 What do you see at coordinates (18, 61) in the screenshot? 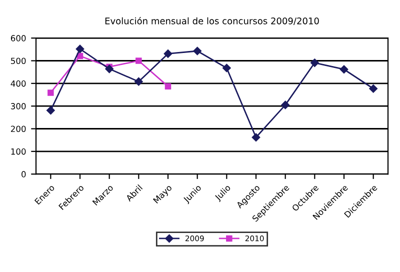
I see `y-tick-label: 500` at bounding box center [18, 61].